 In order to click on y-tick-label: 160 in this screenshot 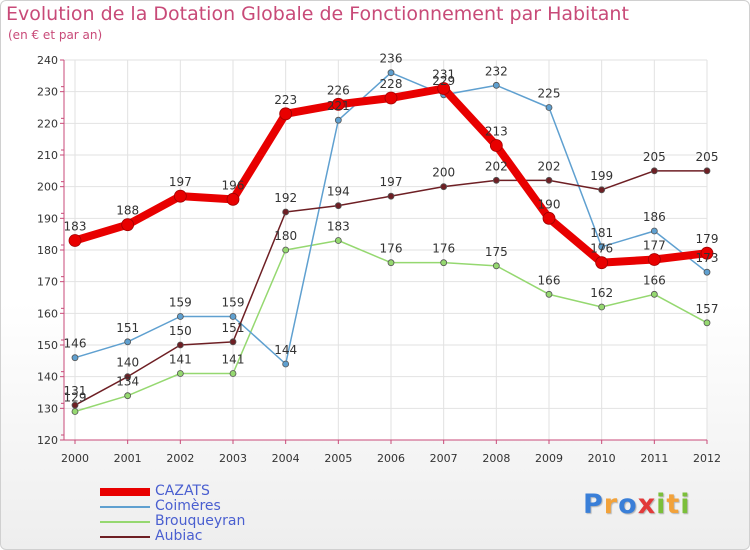, I will do `click(47, 313)`.